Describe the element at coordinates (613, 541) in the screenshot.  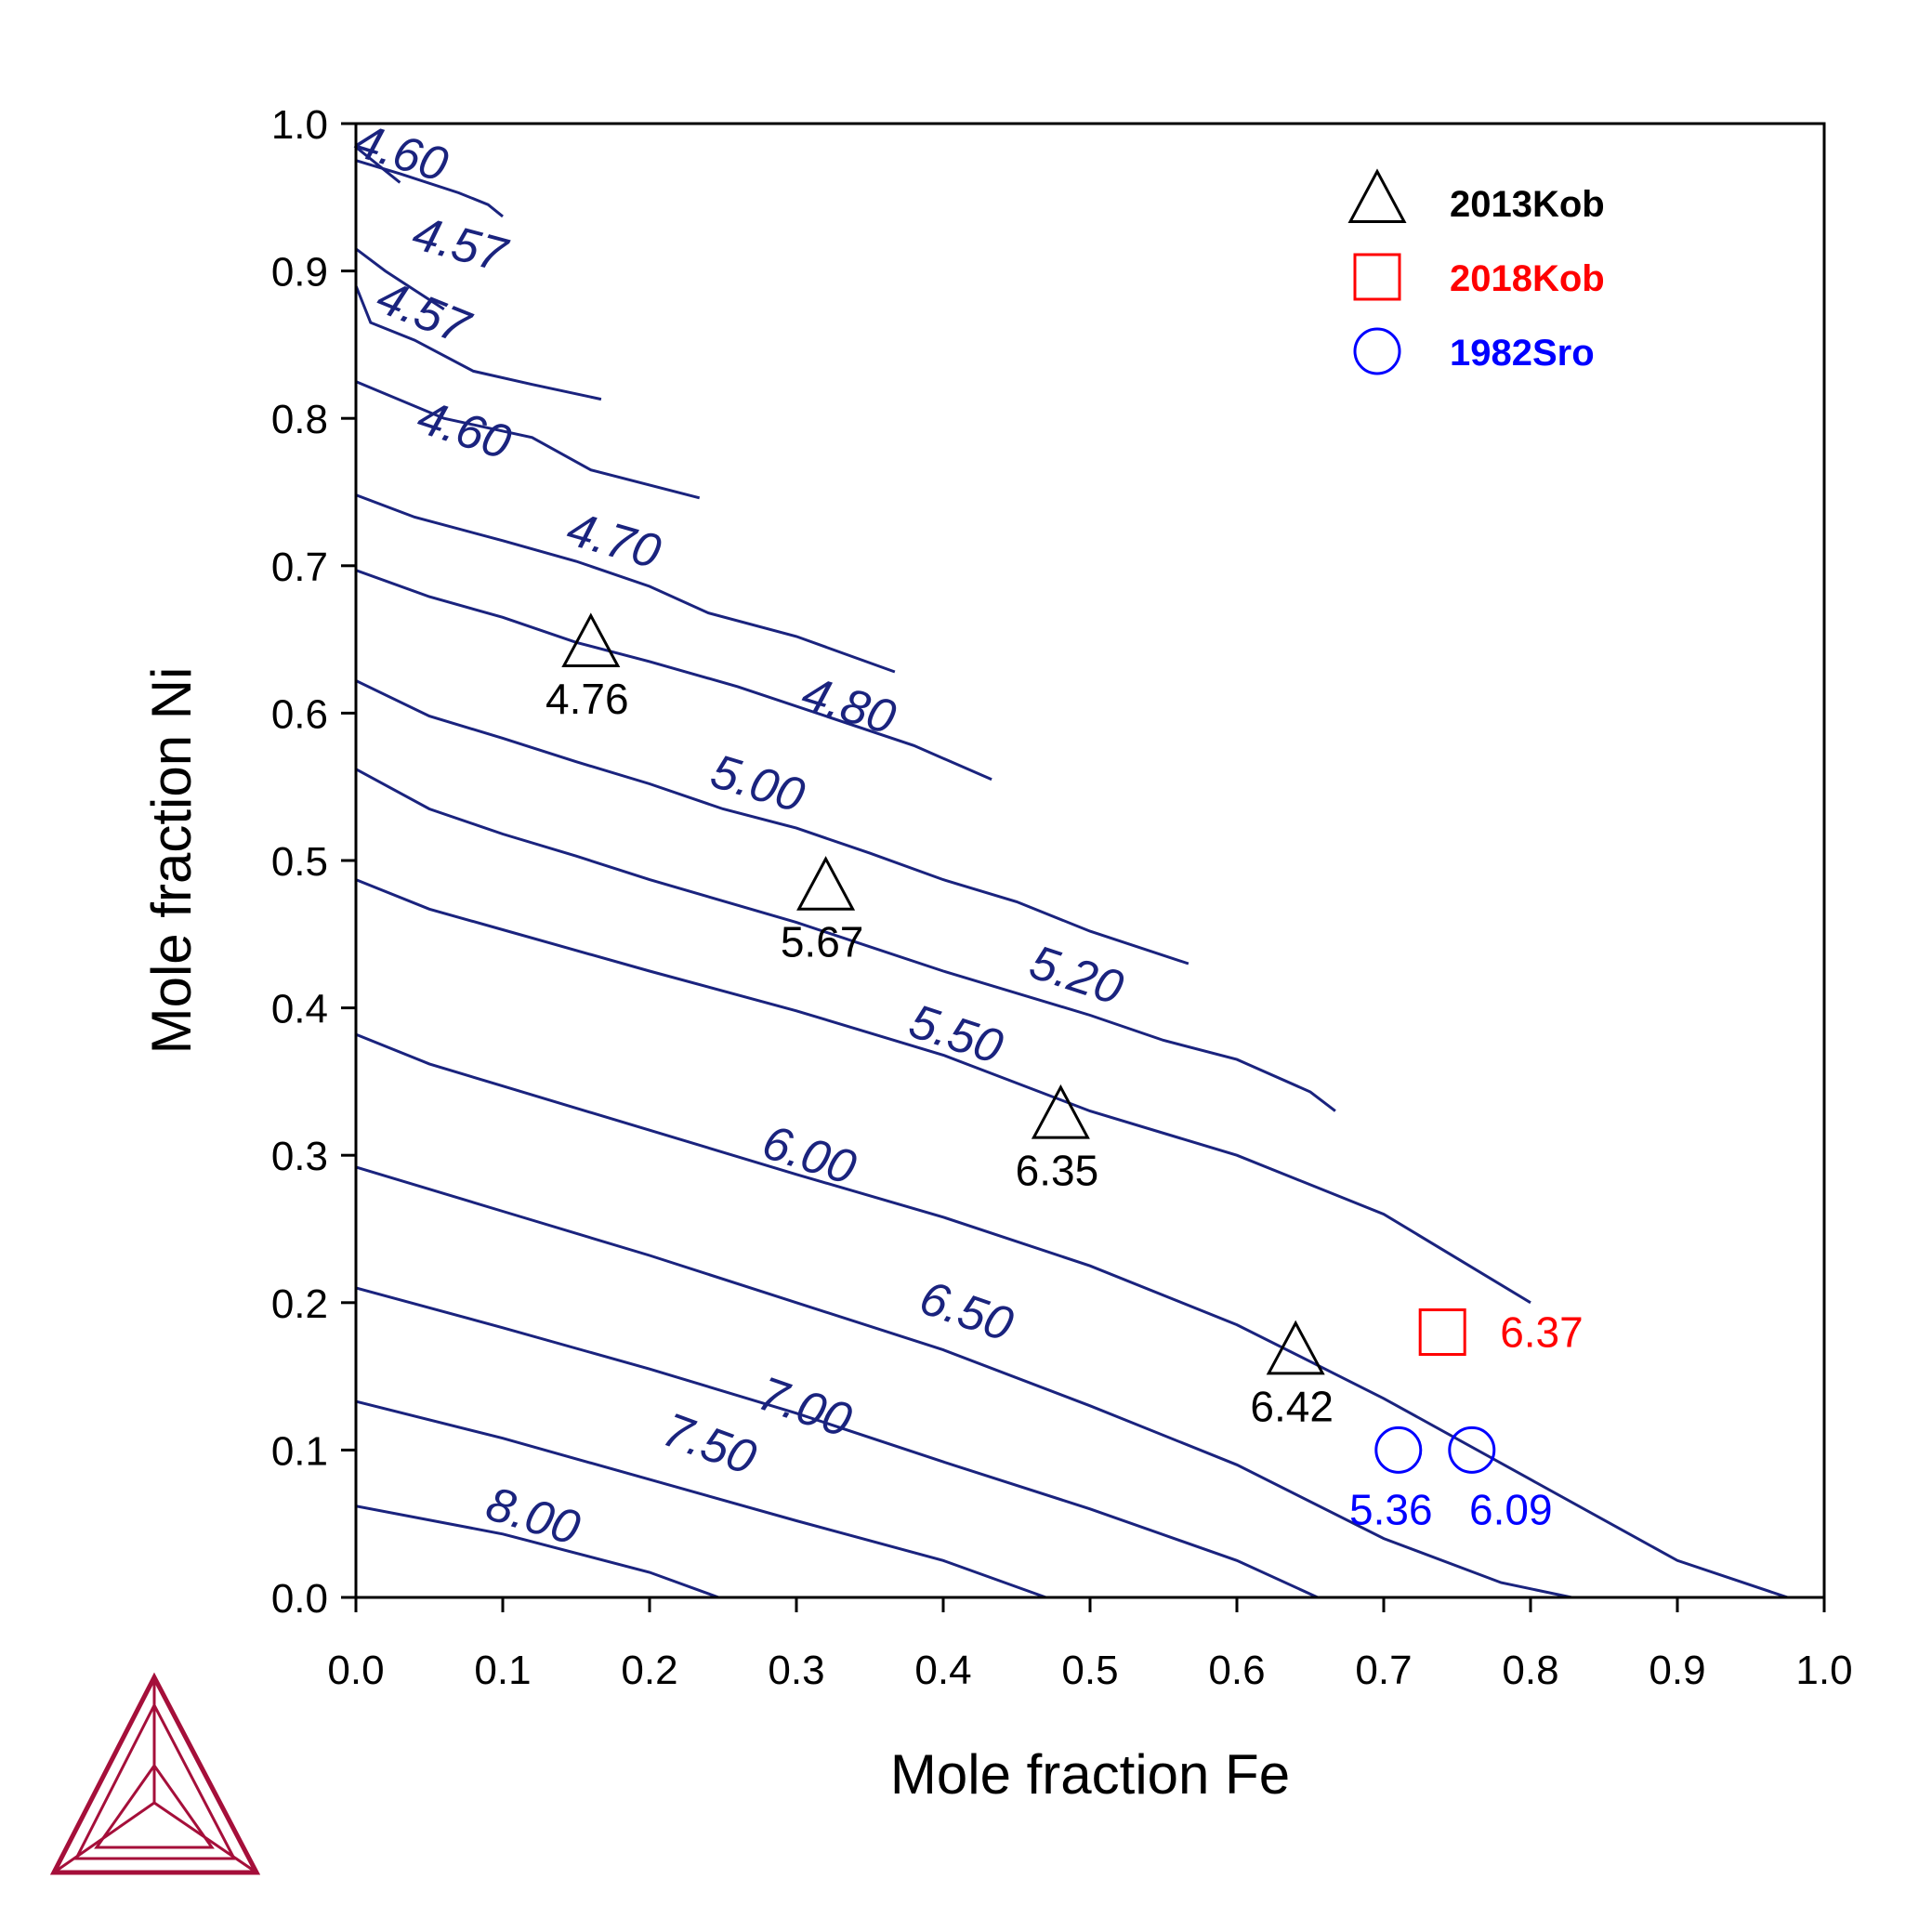
I see `contour-label: 4.70` at that location.